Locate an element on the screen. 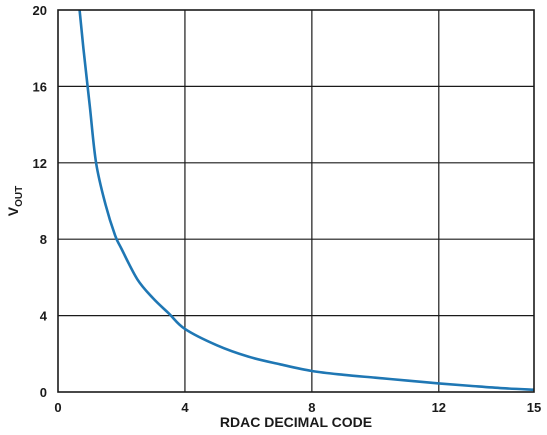 The width and height of the screenshot is (547, 435). x-tick-label: 8 is located at coordinates (311, 407).